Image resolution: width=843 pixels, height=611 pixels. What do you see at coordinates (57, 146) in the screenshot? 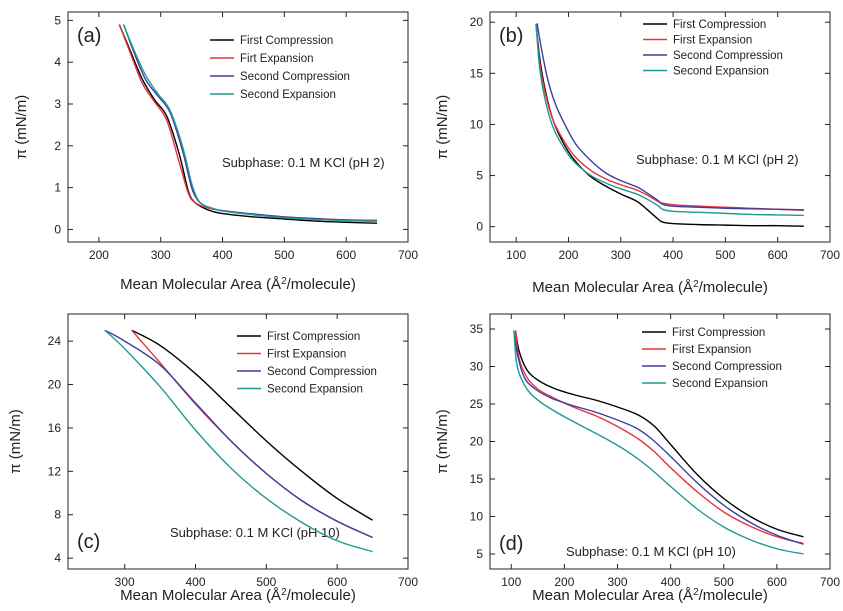
I see `y-tick-label: 2` at bounding box center [57, 146].